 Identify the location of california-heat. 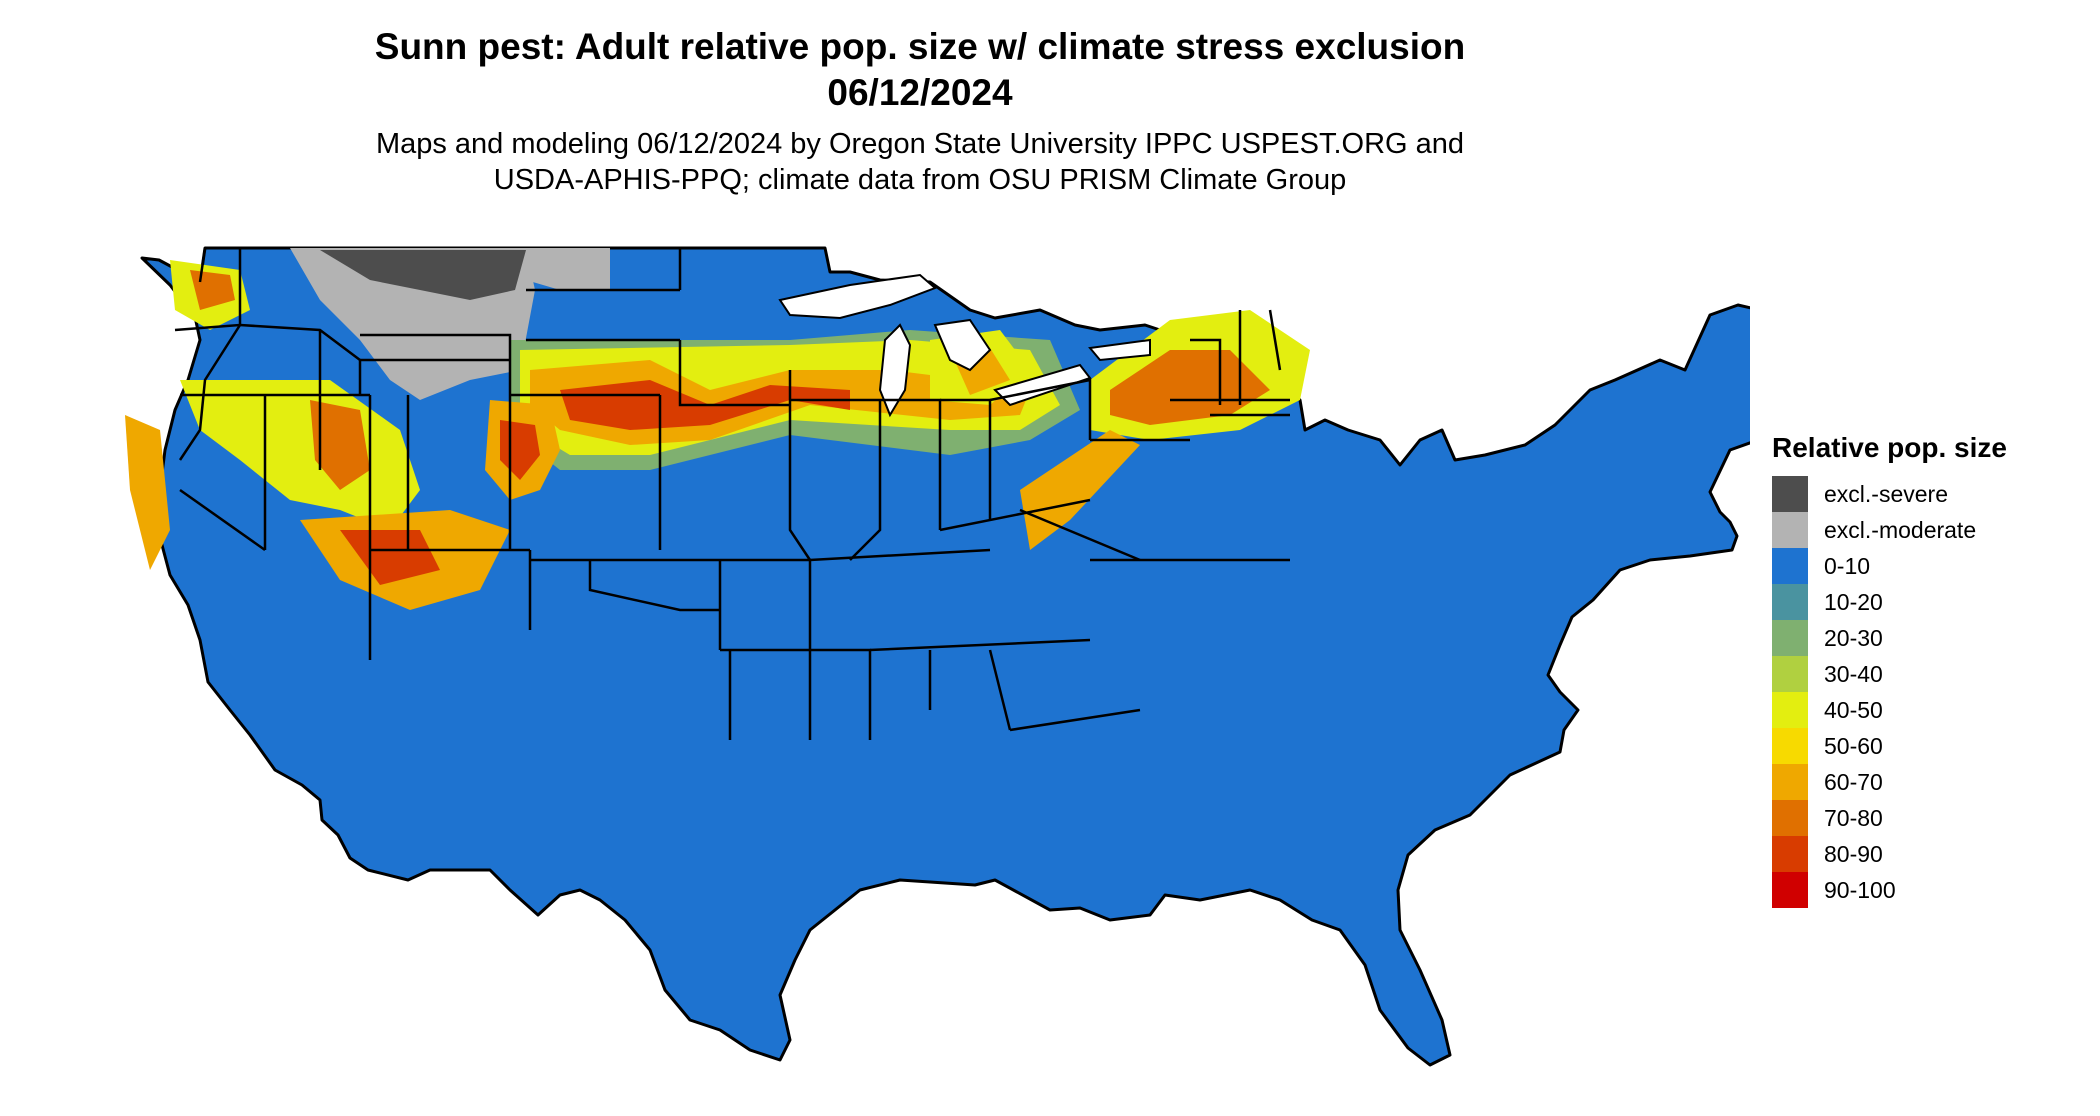
(147, 492).